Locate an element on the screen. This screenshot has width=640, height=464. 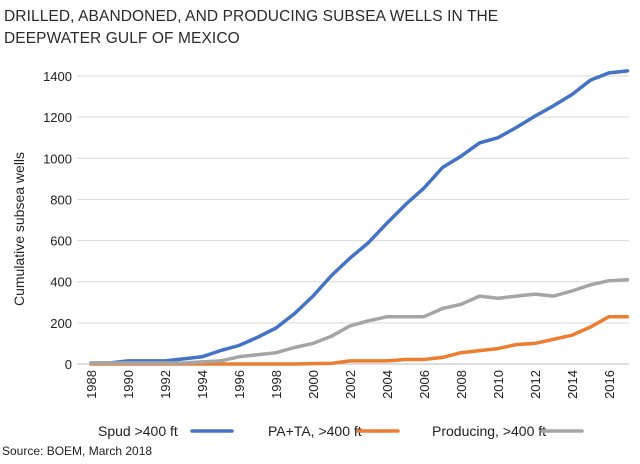
legend-label-2: PA+TA, >400 ft is located at coordinates (315, 431).